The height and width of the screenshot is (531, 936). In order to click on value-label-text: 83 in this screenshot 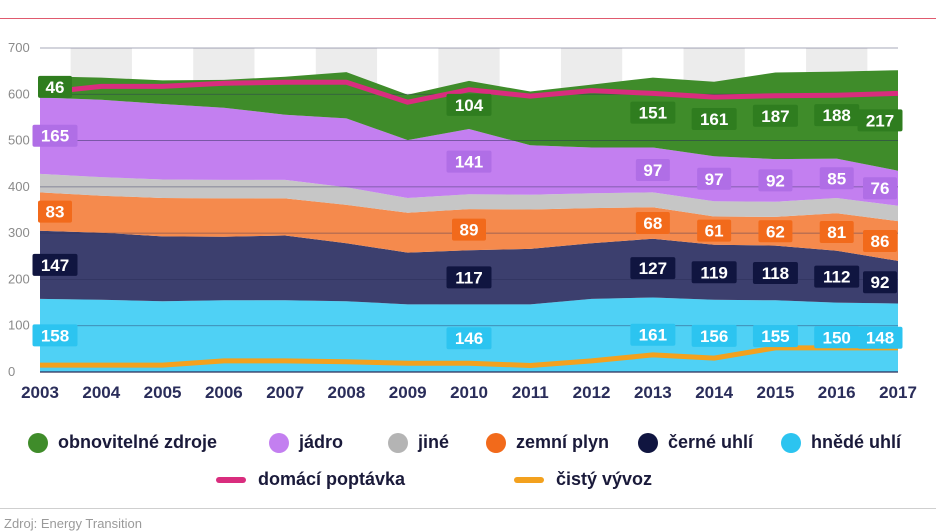, I will do `click(55, 212)`.